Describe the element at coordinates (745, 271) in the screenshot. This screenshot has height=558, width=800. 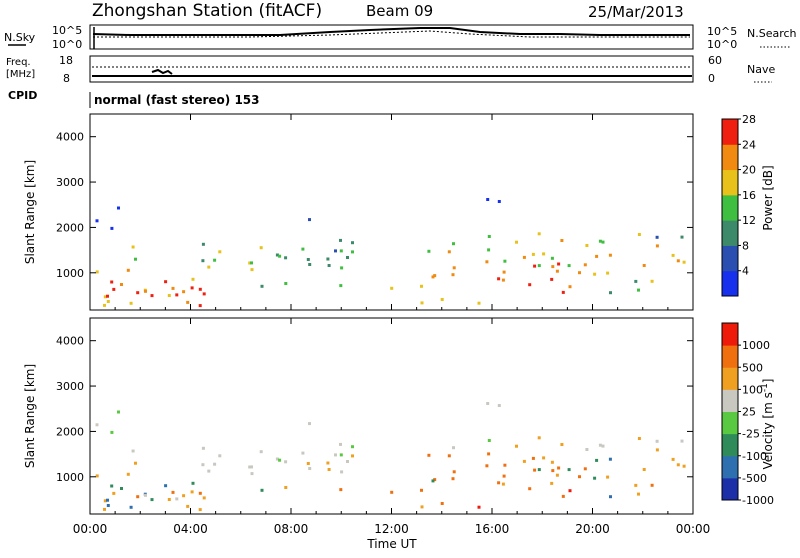
I see `colorbar-tick-label: 4` at that location.